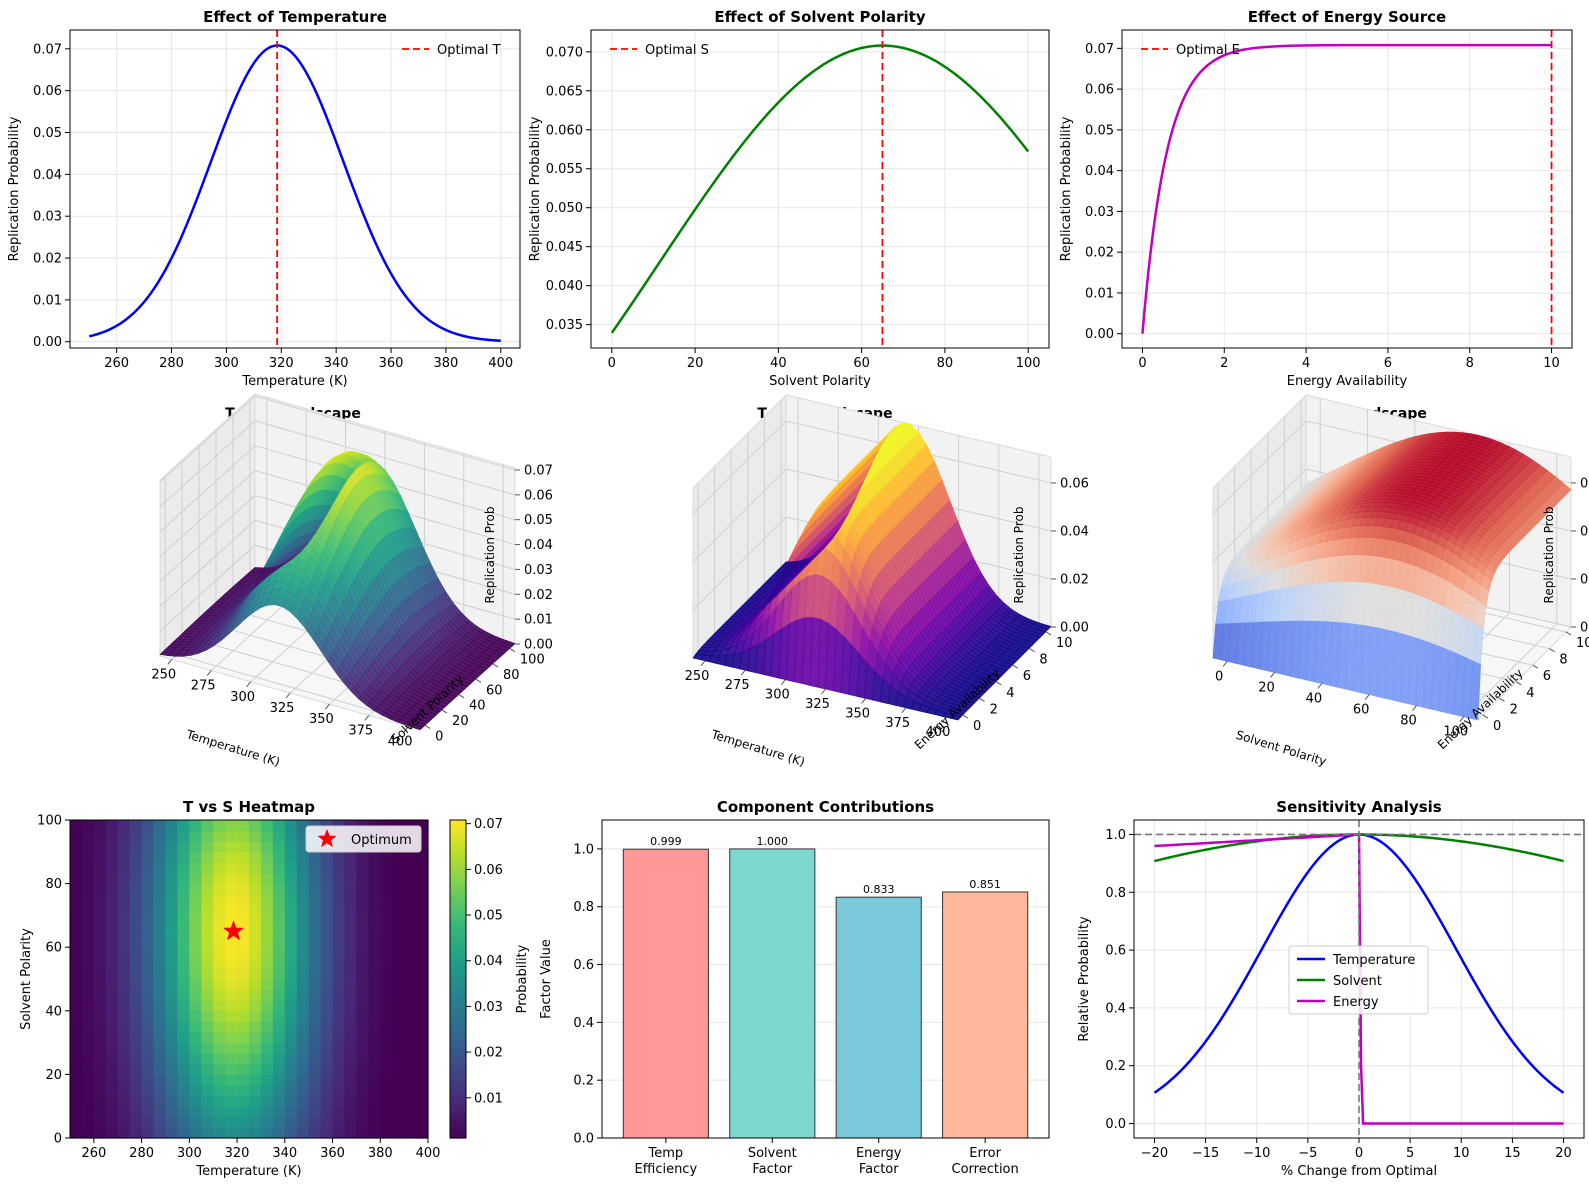 The width and height of the screenshot is (1589, 1190). I want to click on x-tick-label: 300, so click(226, 363).